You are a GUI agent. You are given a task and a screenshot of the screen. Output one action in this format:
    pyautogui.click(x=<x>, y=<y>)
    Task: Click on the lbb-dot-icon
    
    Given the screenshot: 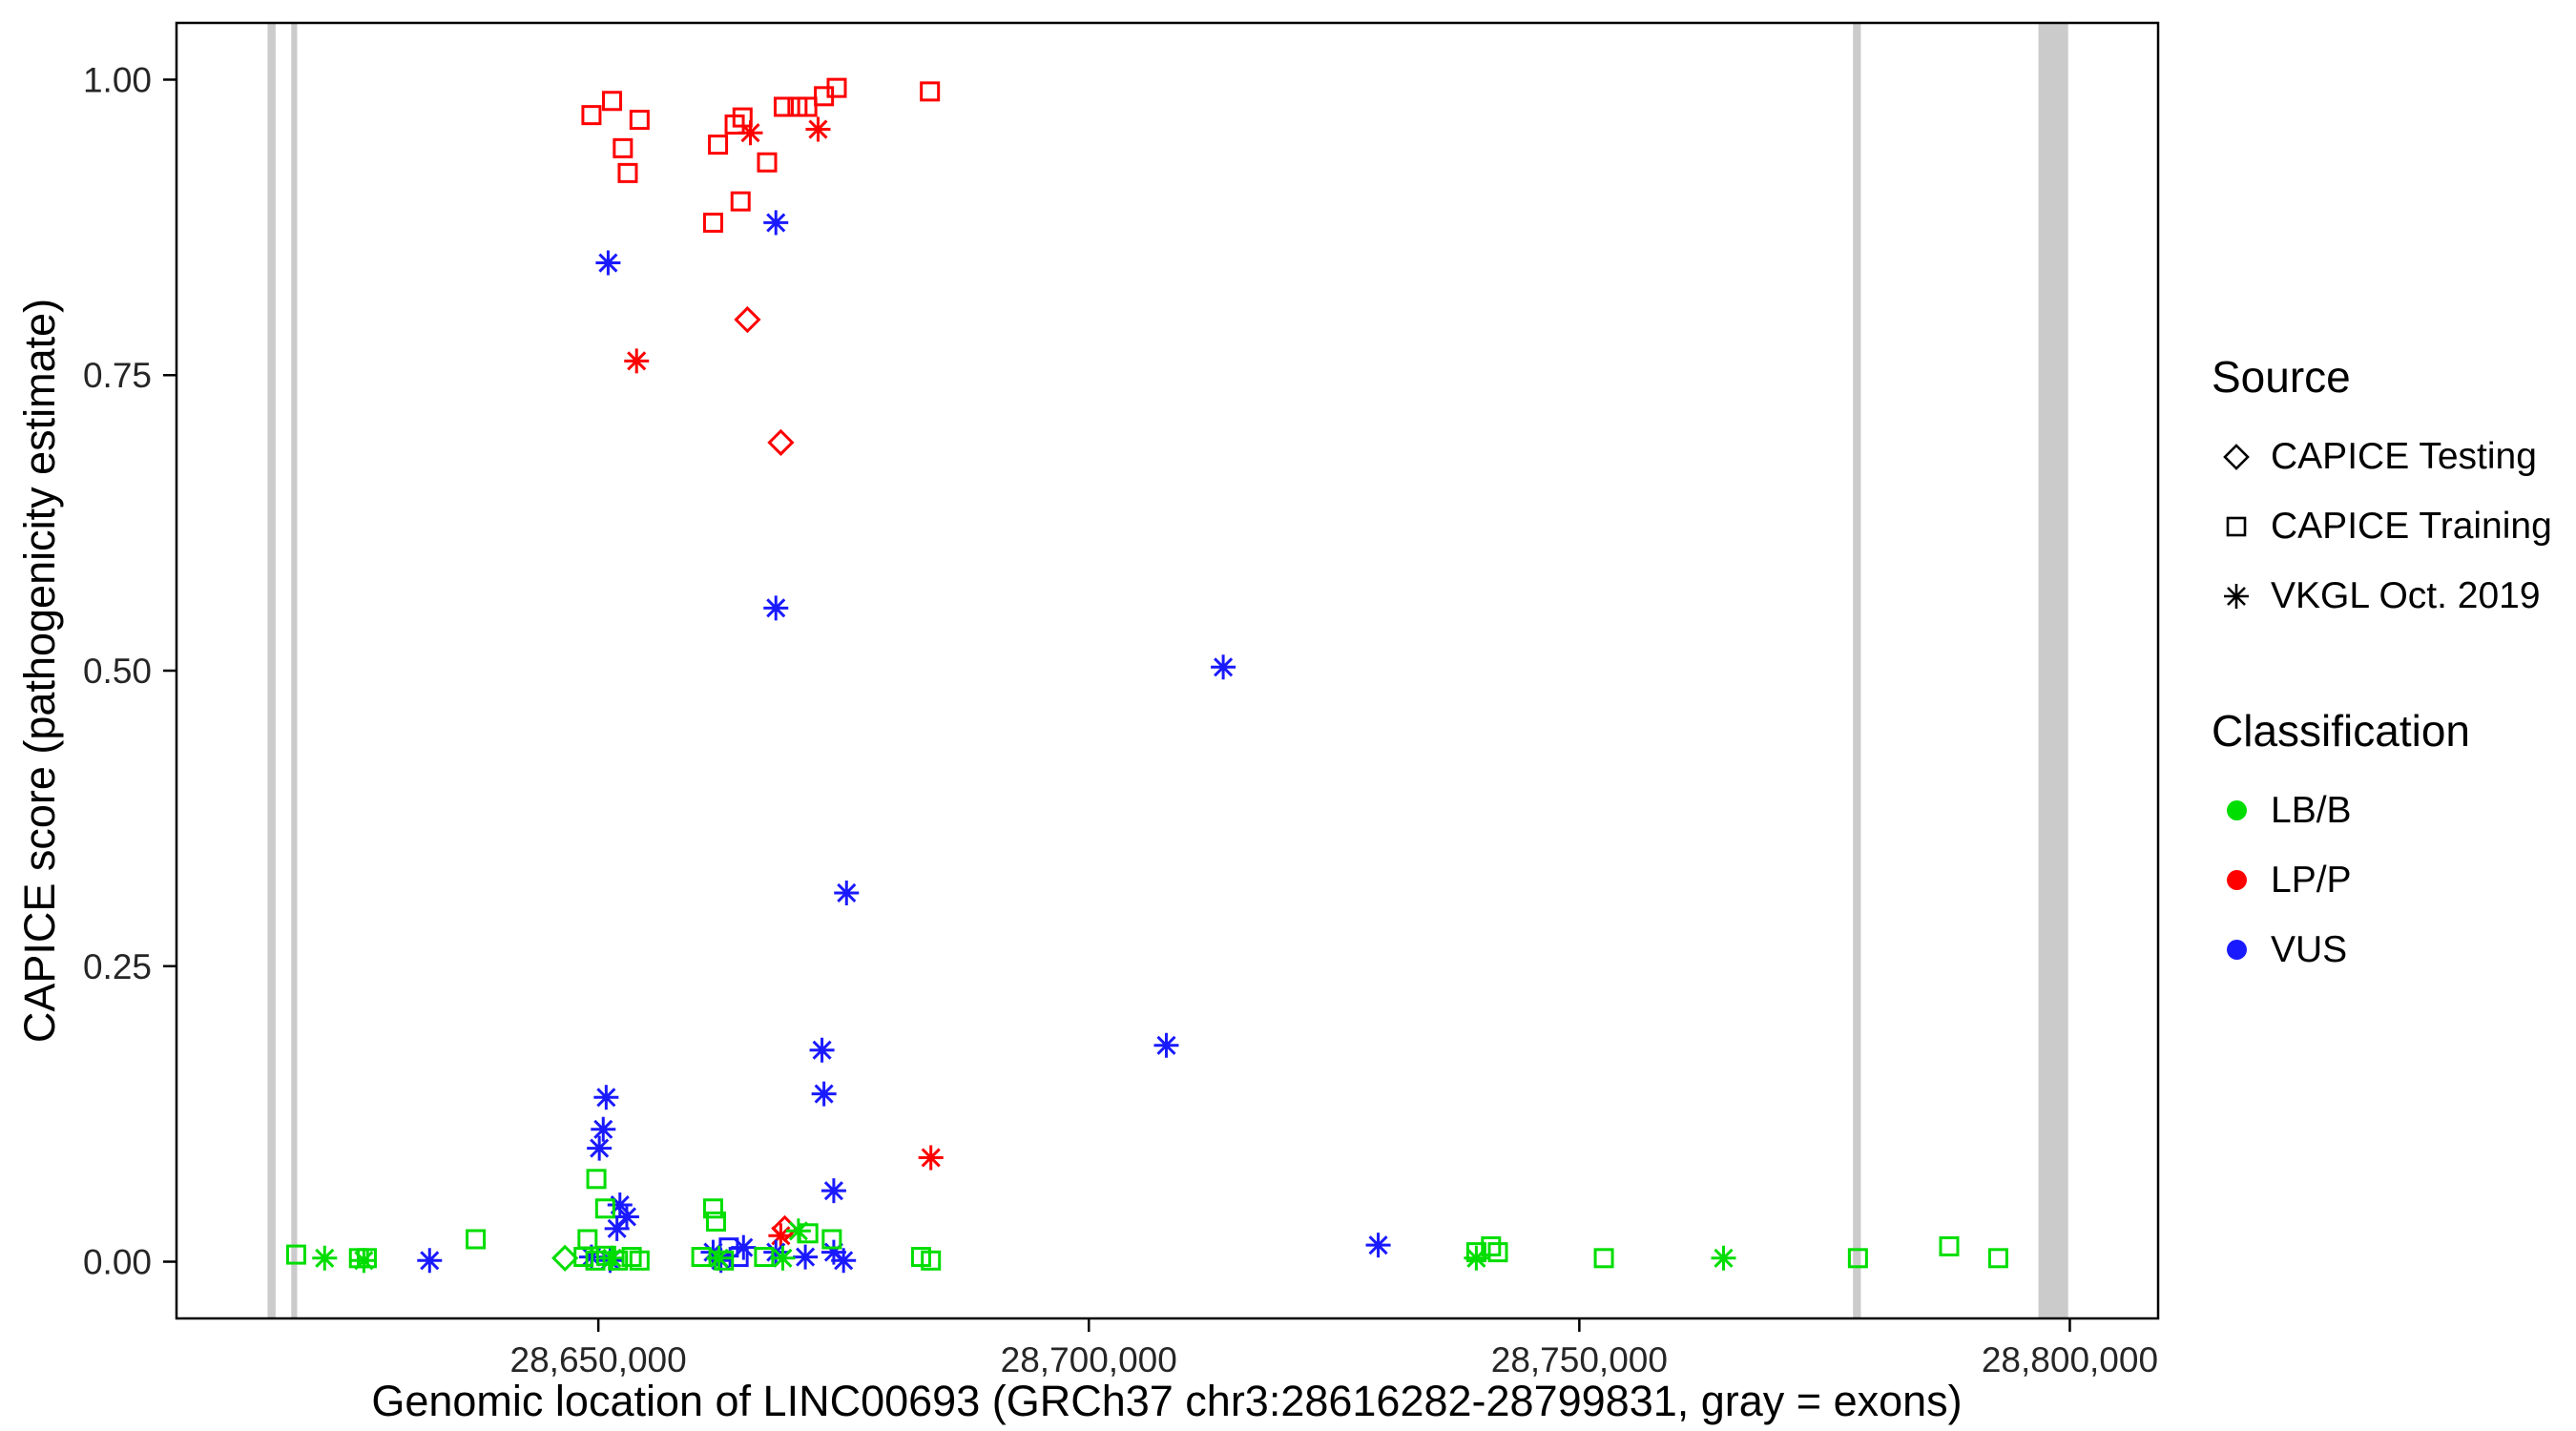 What is the action you would take?
    pyautogui.click(x=2236, y=810)
    